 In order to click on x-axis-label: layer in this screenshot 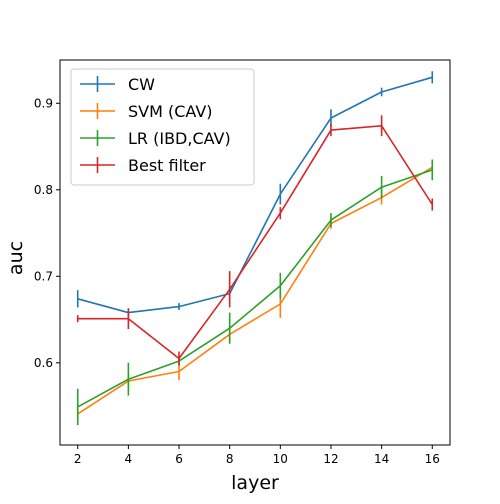, I will do `click(255, 483)`.